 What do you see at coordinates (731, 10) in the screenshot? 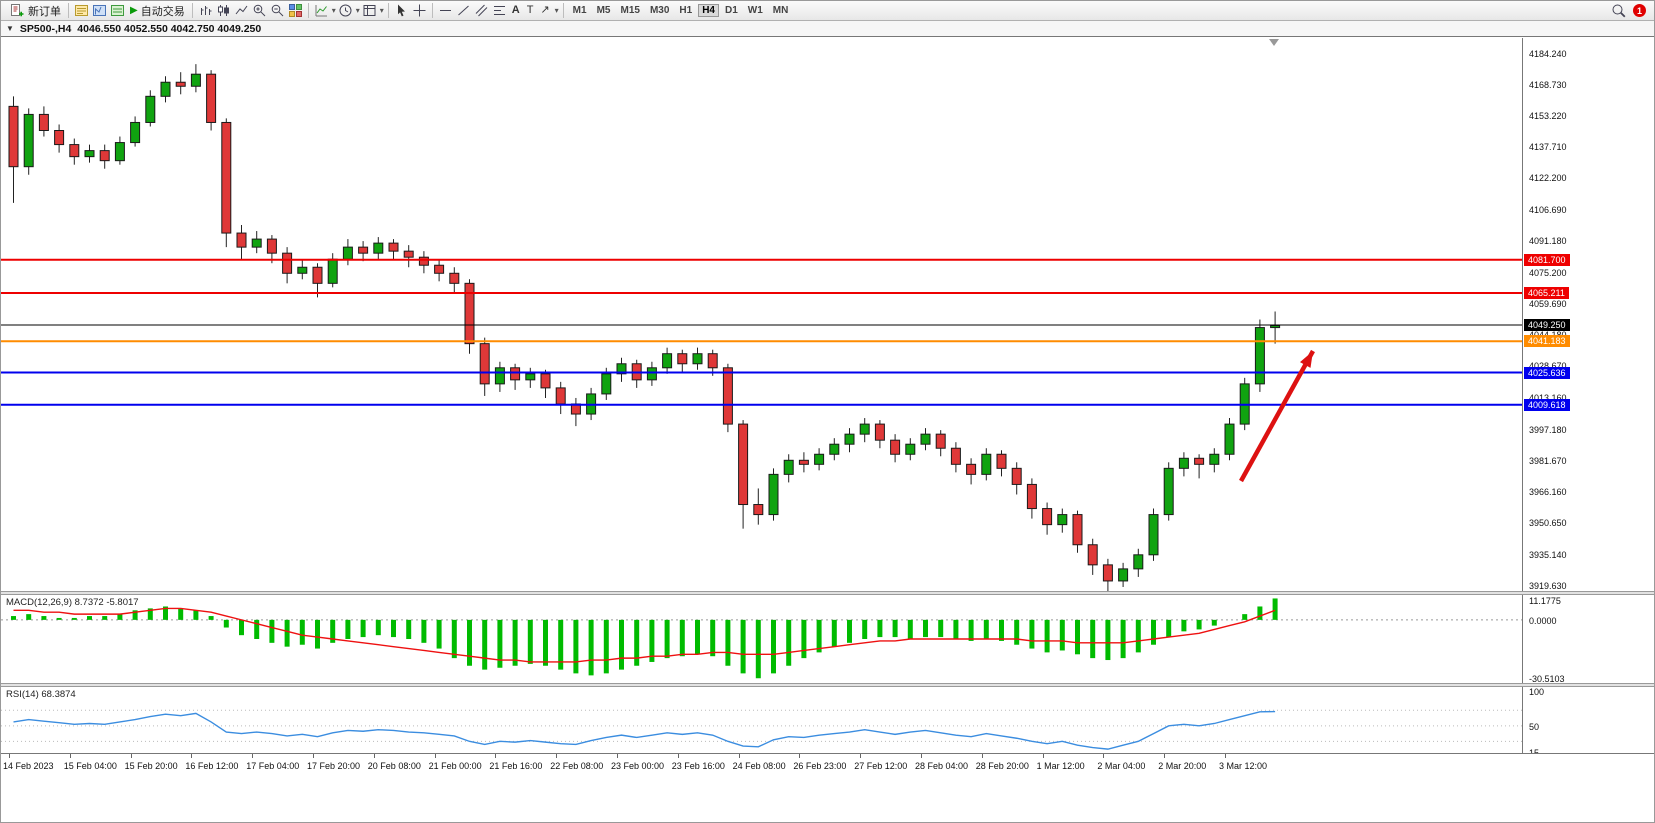
I see `timeframe-d1: D1` at bounding box center [731, 10].